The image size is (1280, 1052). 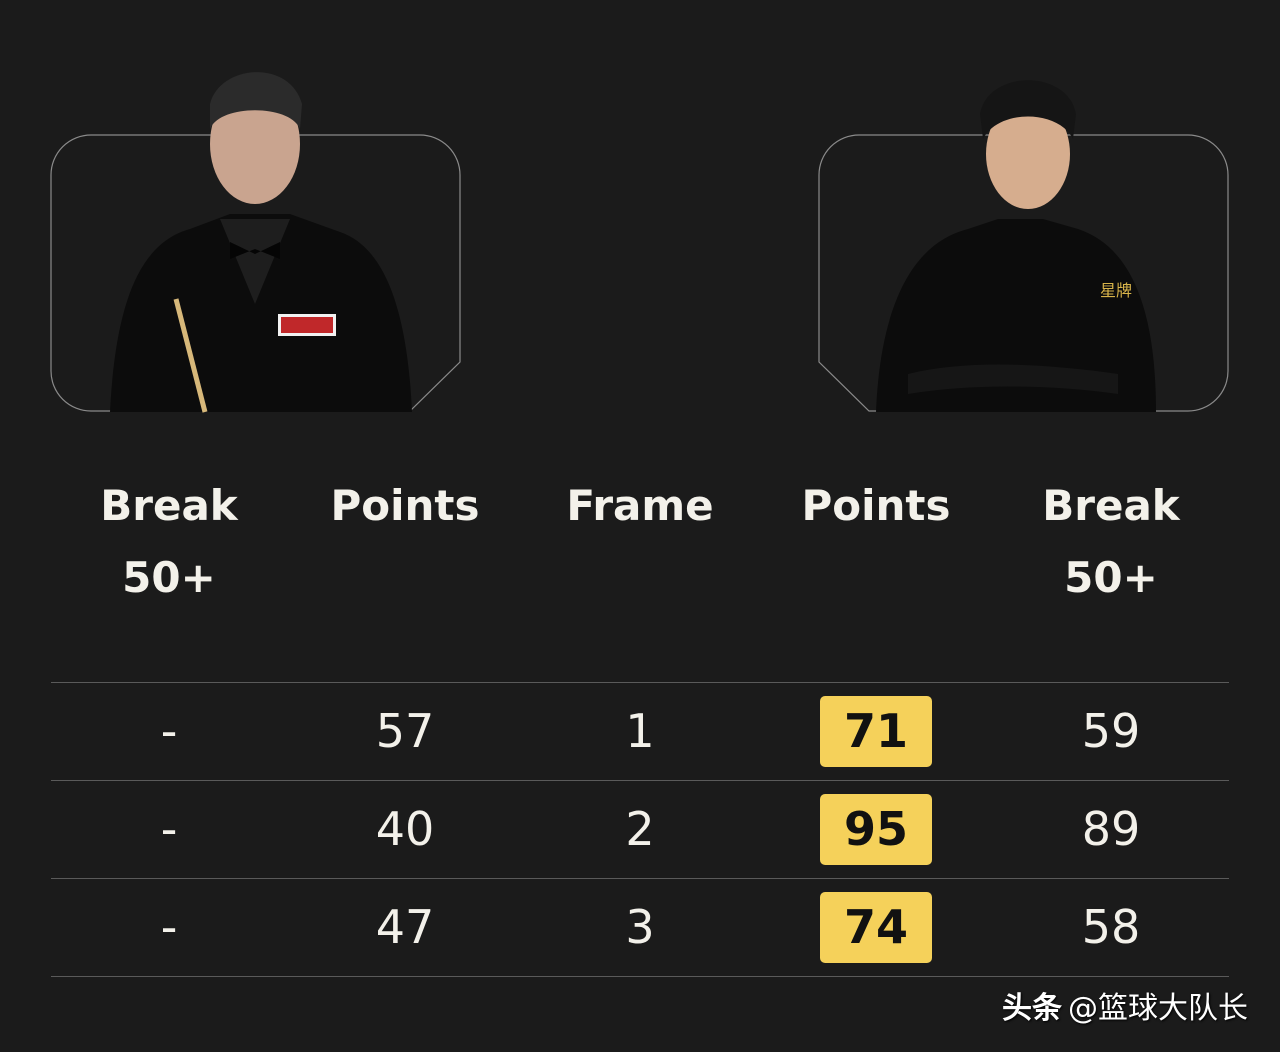 I want to click on header-left-break: Break 50+, so click(x=169, y=541).